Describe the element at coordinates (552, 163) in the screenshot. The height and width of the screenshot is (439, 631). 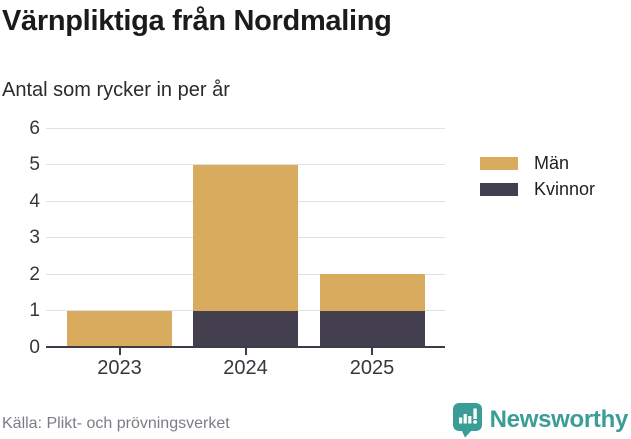
I see `legend-label: Män` at that location.